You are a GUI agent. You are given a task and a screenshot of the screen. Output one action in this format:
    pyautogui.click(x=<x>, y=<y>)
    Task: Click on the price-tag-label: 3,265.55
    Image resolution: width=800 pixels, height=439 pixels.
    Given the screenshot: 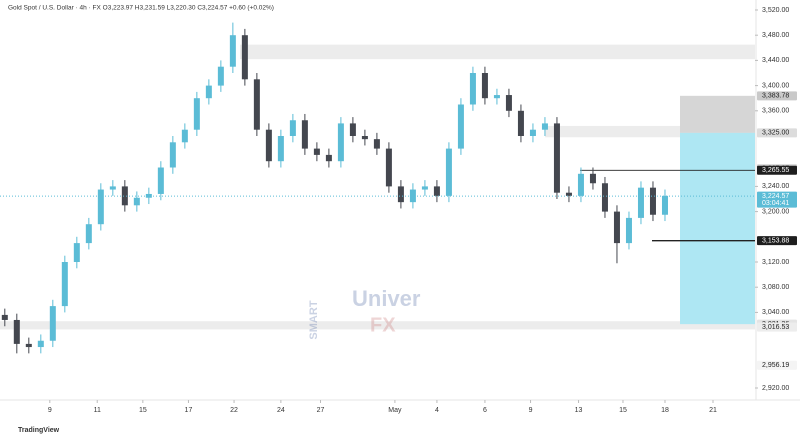 What is the action you would take?
    pyautogui.click(x=775, y=170)
    